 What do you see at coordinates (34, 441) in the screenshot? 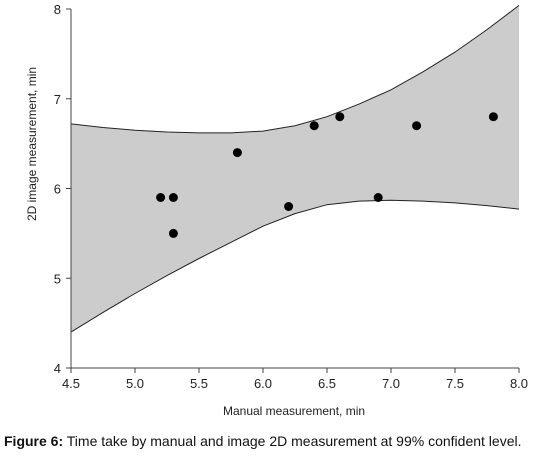
I see `caption-label: Figure 6:` at bounding box center [34, 441].